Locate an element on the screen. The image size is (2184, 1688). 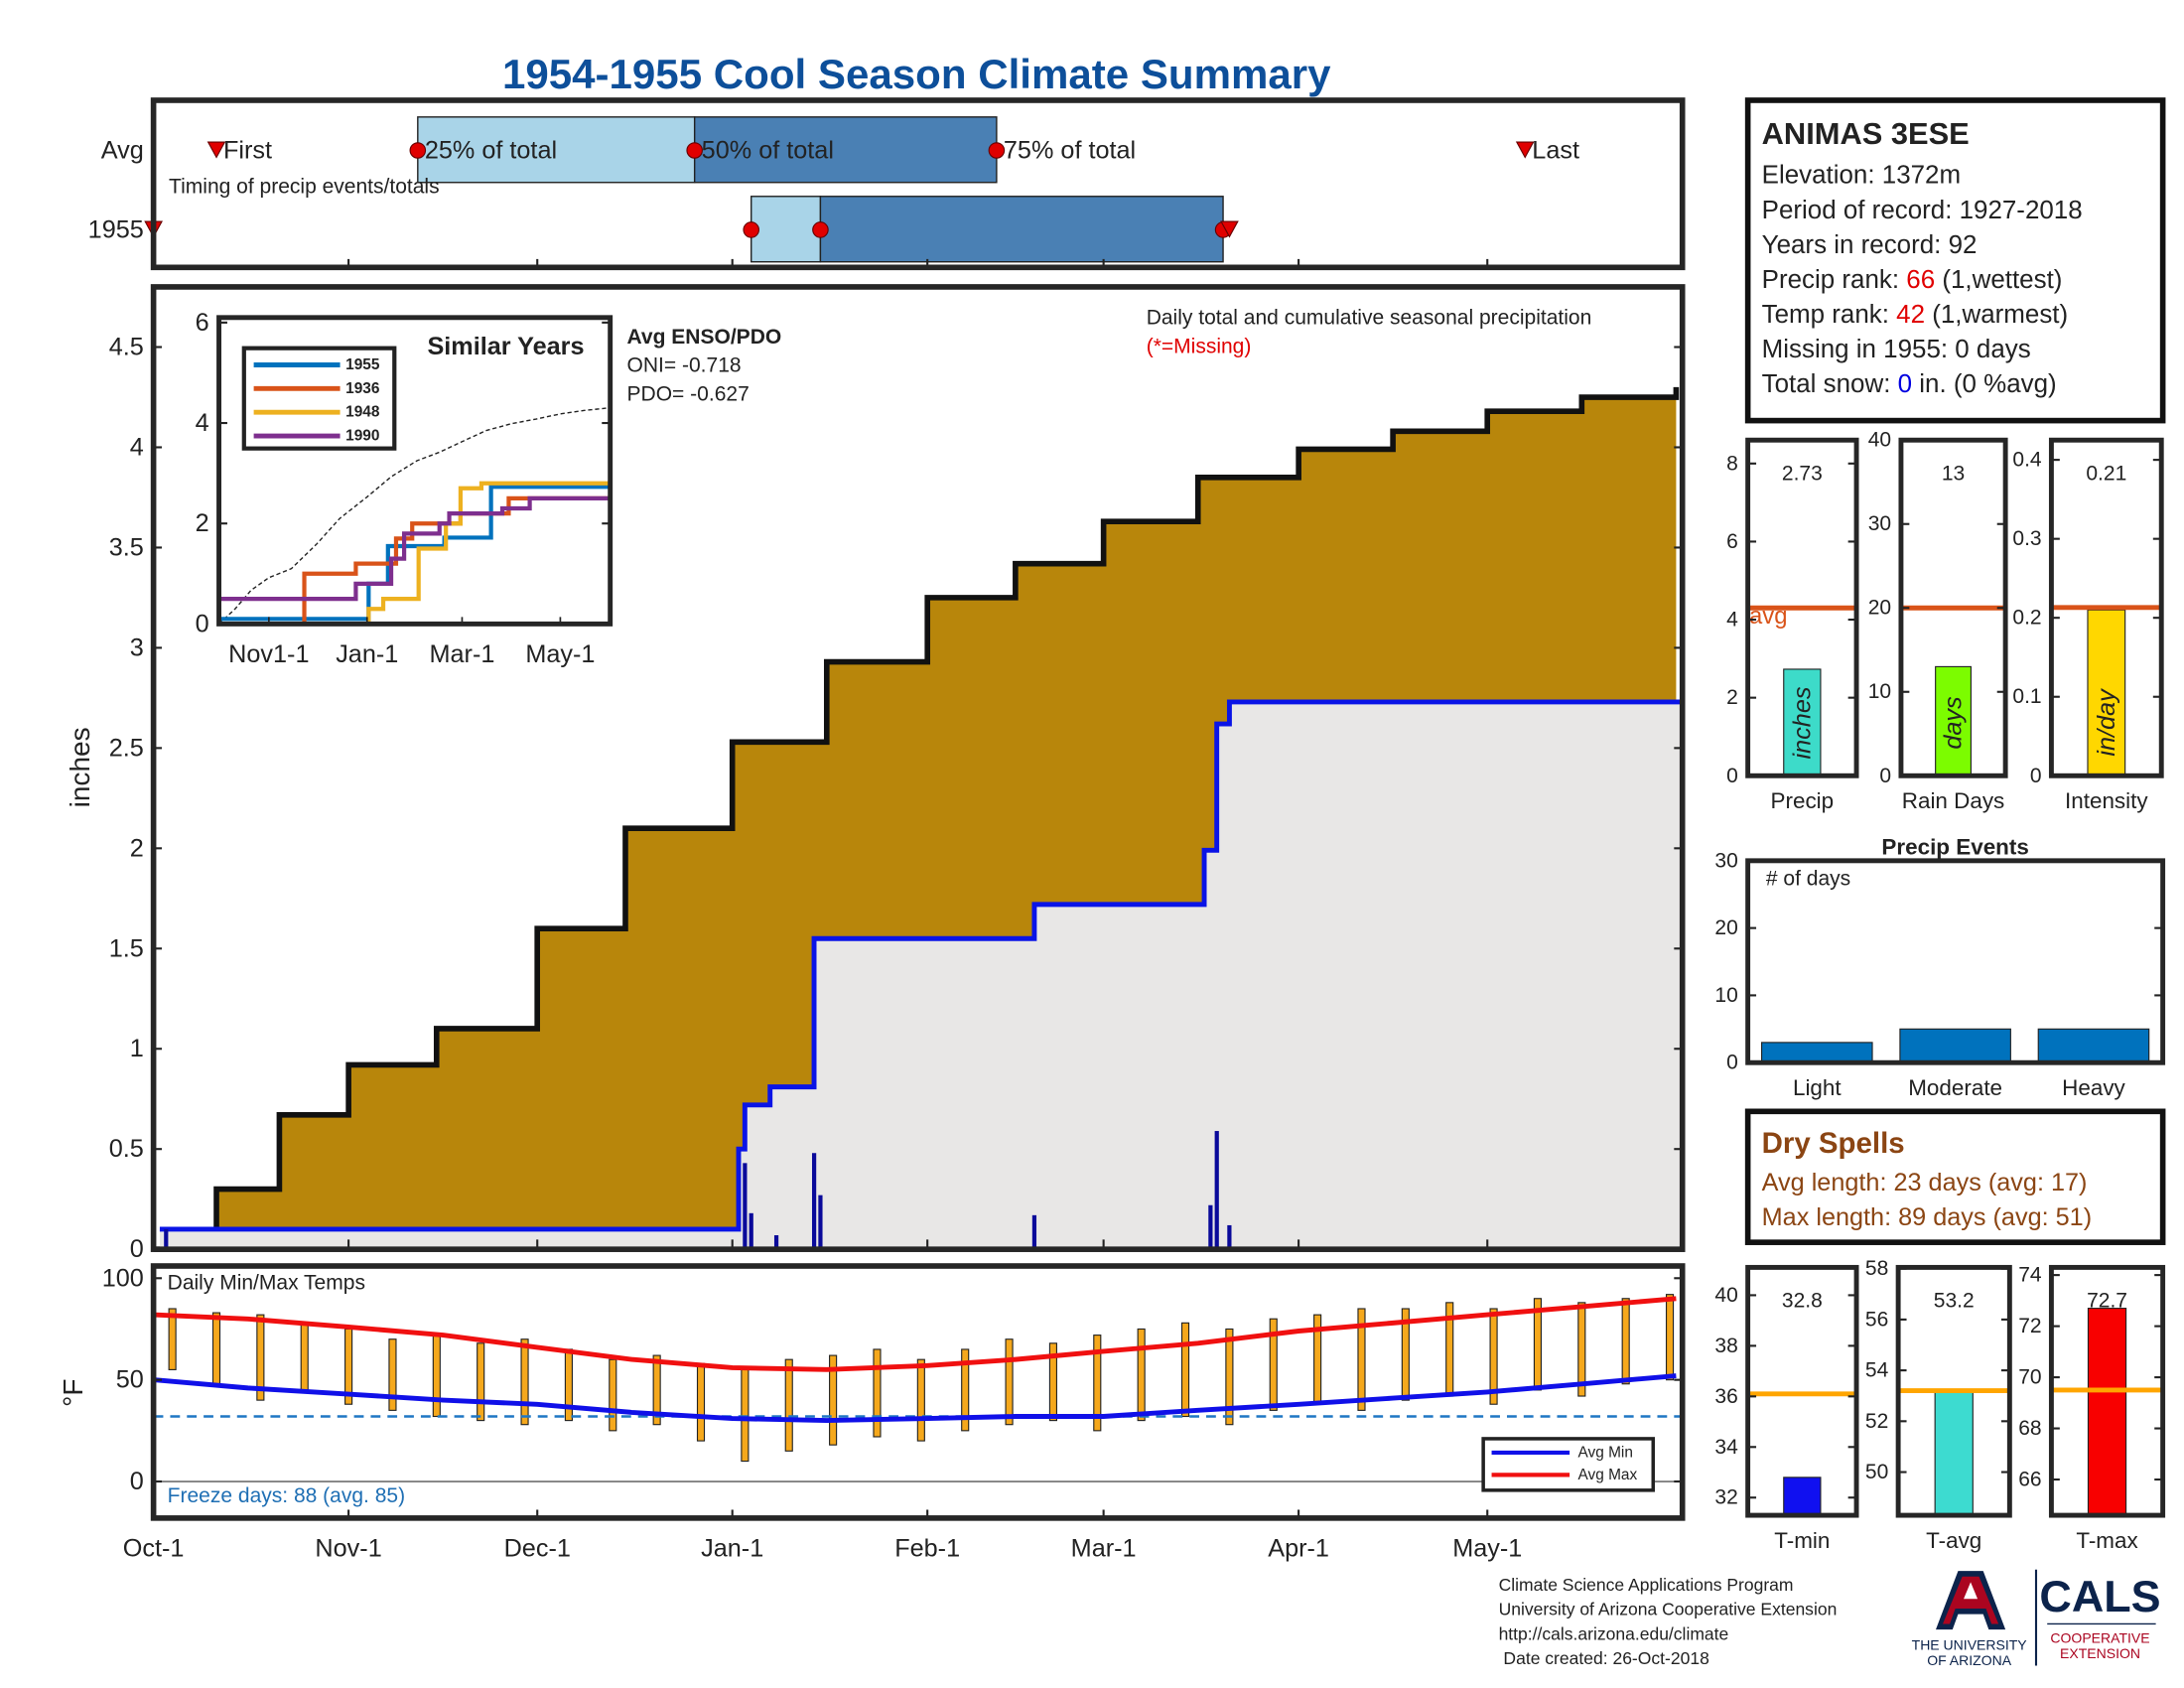
avg-temp-line is located at coordinates (915, 1398).